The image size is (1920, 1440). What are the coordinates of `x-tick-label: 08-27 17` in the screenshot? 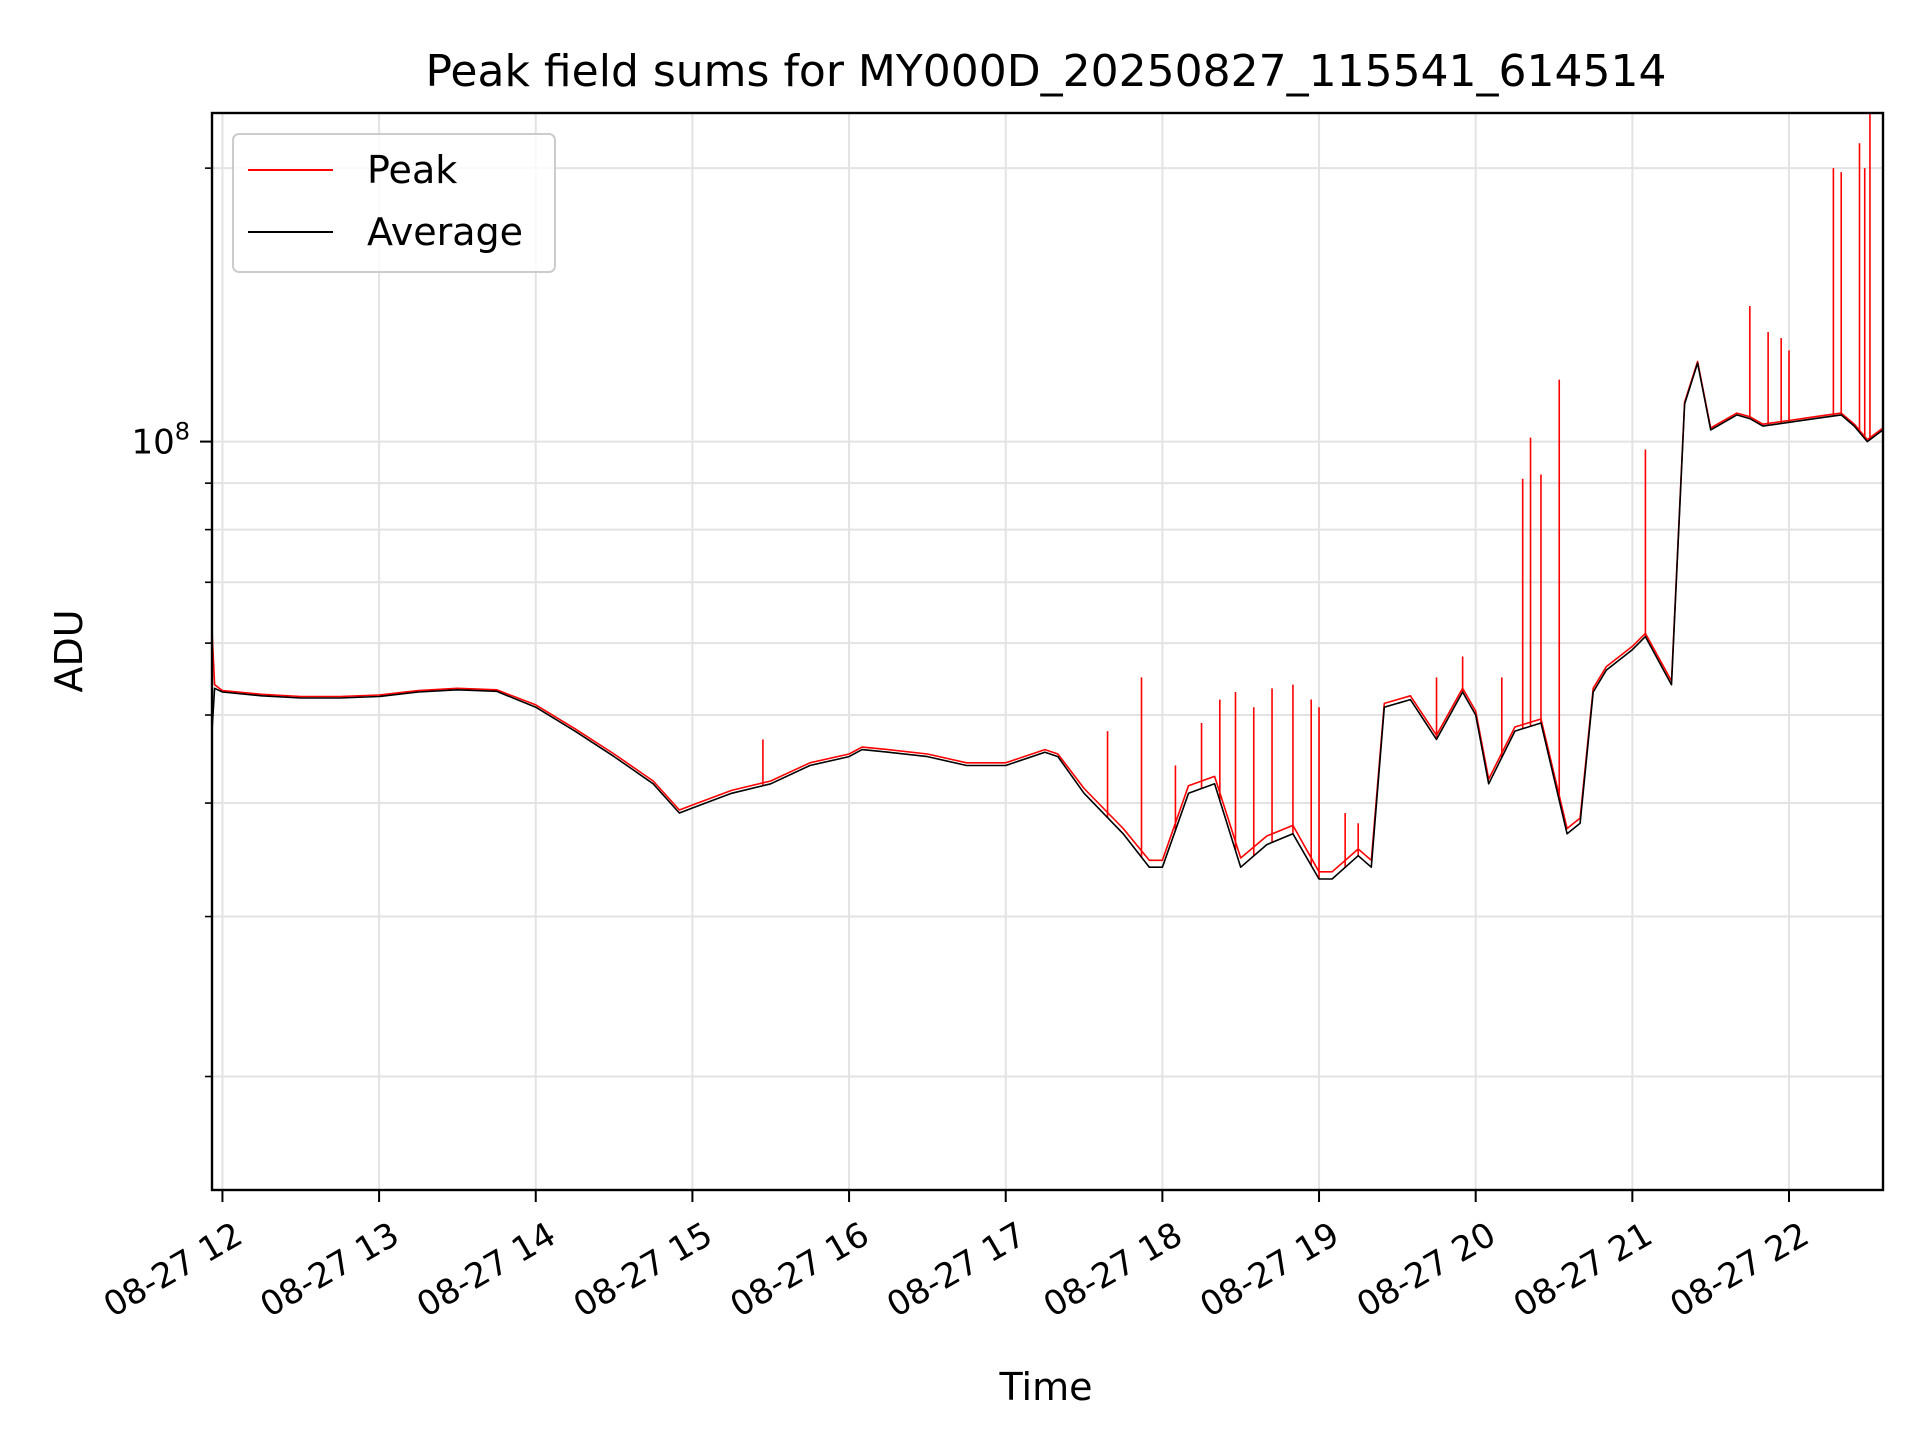 It's located at (956, 1270).